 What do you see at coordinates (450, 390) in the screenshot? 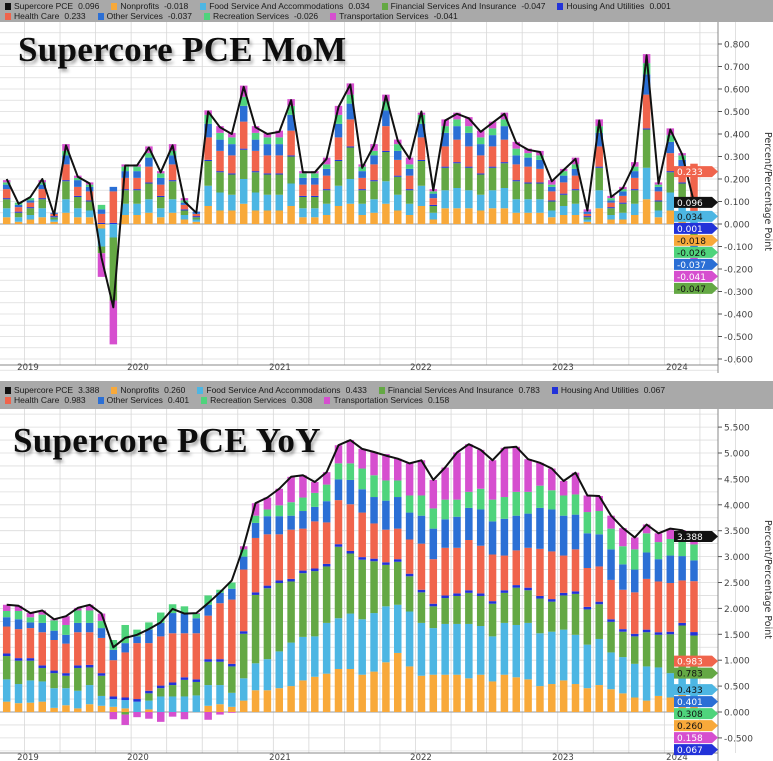
I see `legend-label: Financial Services And Insurance` at bounding box center [450, 390].